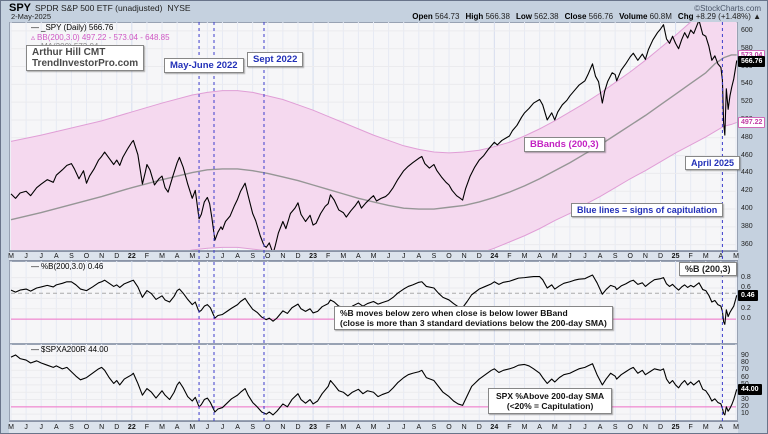 The width and height of the screenshot is (768, 434). What do you see at coordinates (746, 277) in the screenshot?
I see `y-axis-tick: 0.8` at bounding box center [746, 277].